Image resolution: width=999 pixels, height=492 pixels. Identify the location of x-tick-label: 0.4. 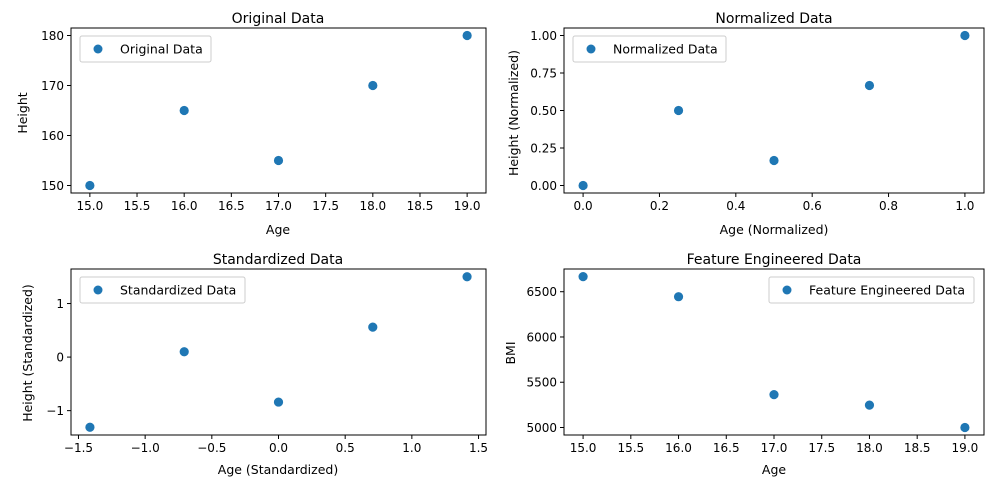
(735, 206).